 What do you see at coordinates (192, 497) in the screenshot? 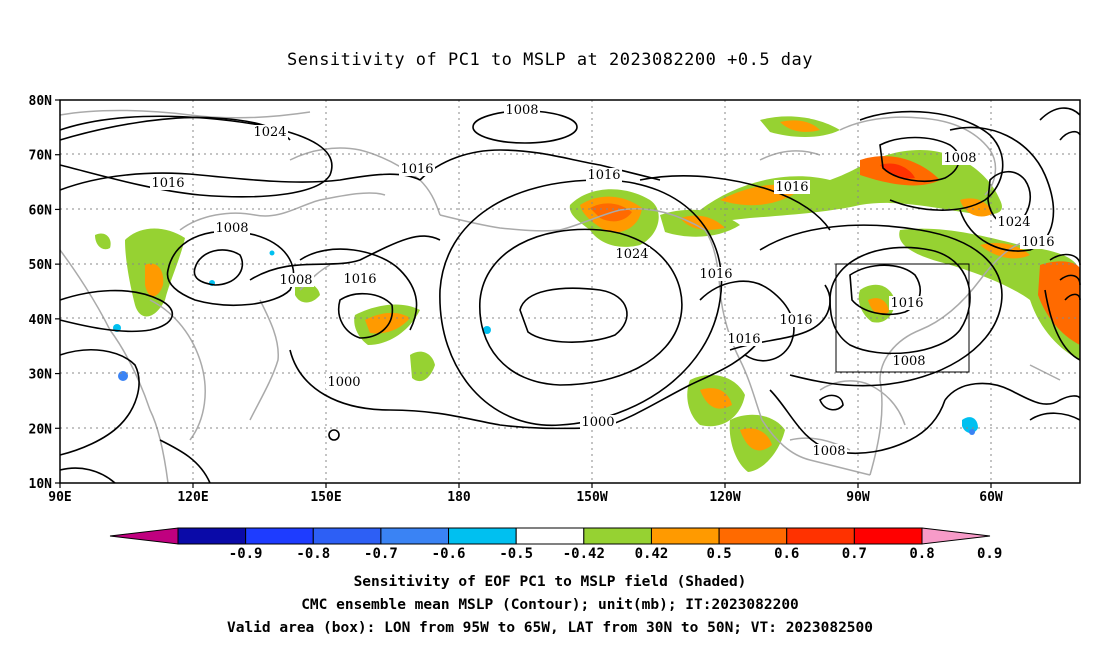
I see `lon-tick-label: 120E` at bounding box center [192, 497].